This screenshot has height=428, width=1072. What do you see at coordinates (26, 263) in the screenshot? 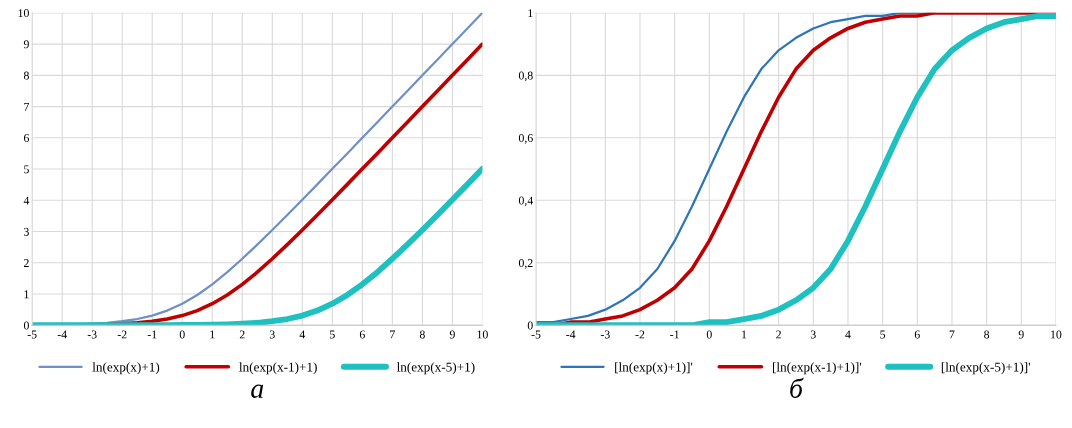
I see `y-tick-label: 2` at bounding box center [26, 263].